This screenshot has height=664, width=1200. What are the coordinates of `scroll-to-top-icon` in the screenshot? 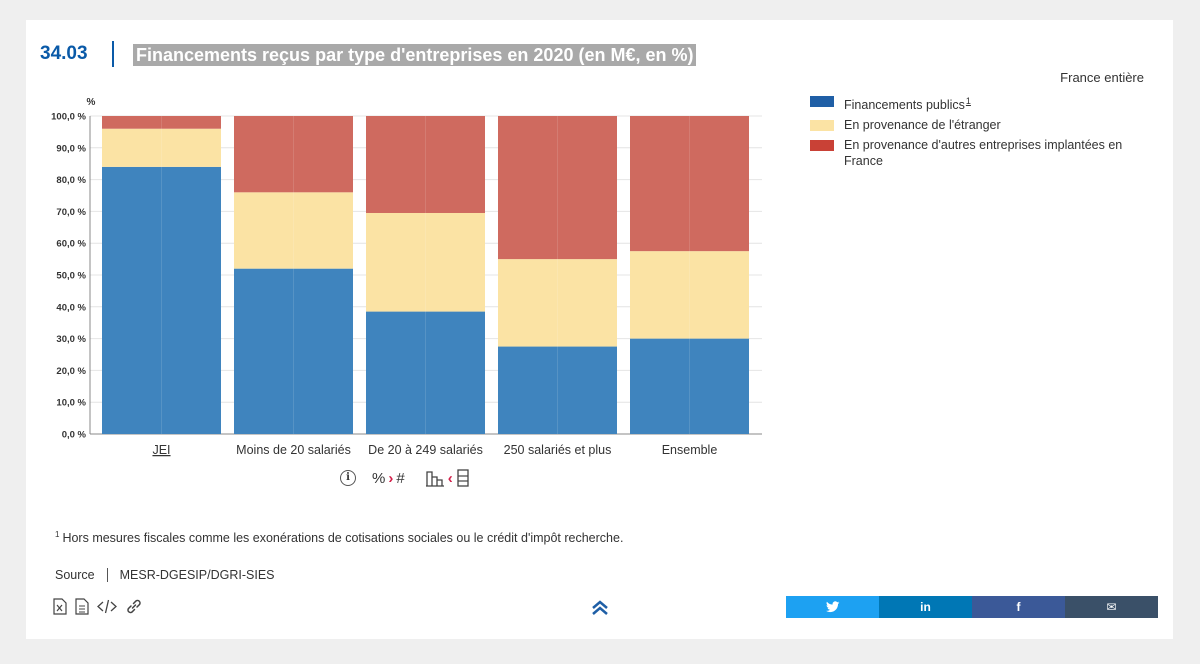 It's located at (600, 608).